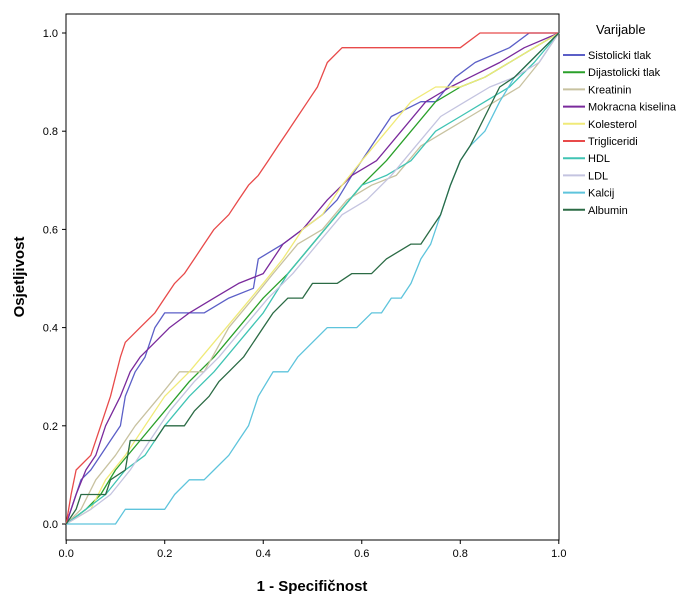  What do you see at coordinates (312, 586) in the screenshot?
I see `x-axis-title: 1 - Specifičnost` at bounding box center [312, 586].